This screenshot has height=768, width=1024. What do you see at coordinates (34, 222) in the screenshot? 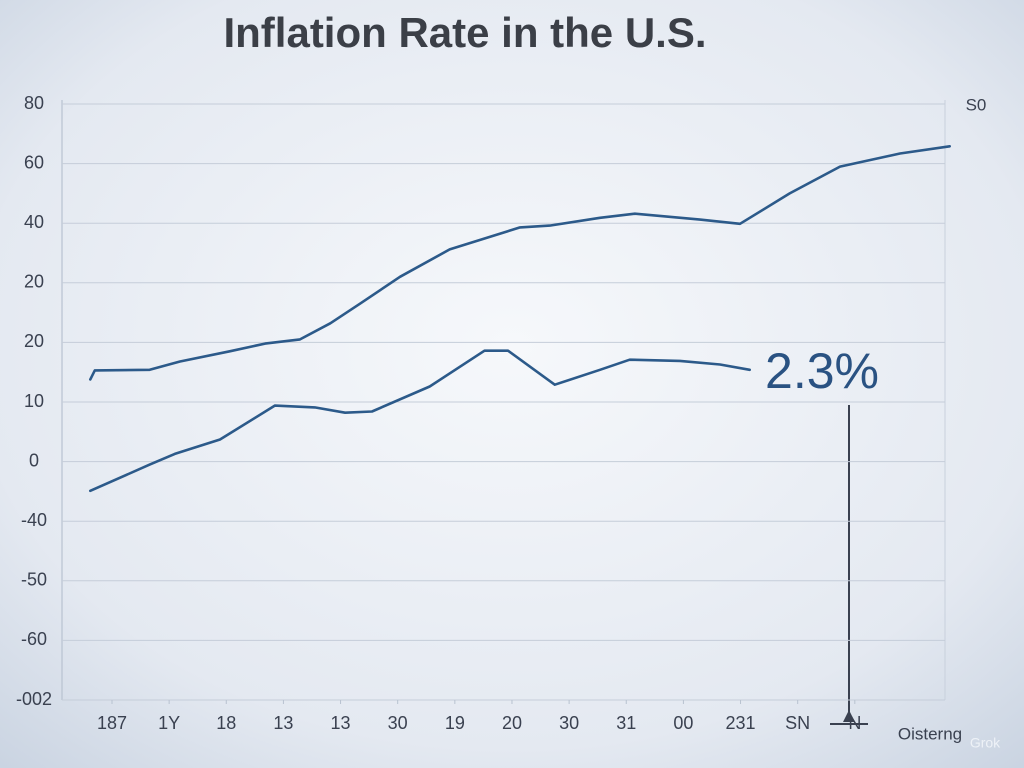
I see `y-tick-label: 40` at bounding box center [34, 222].